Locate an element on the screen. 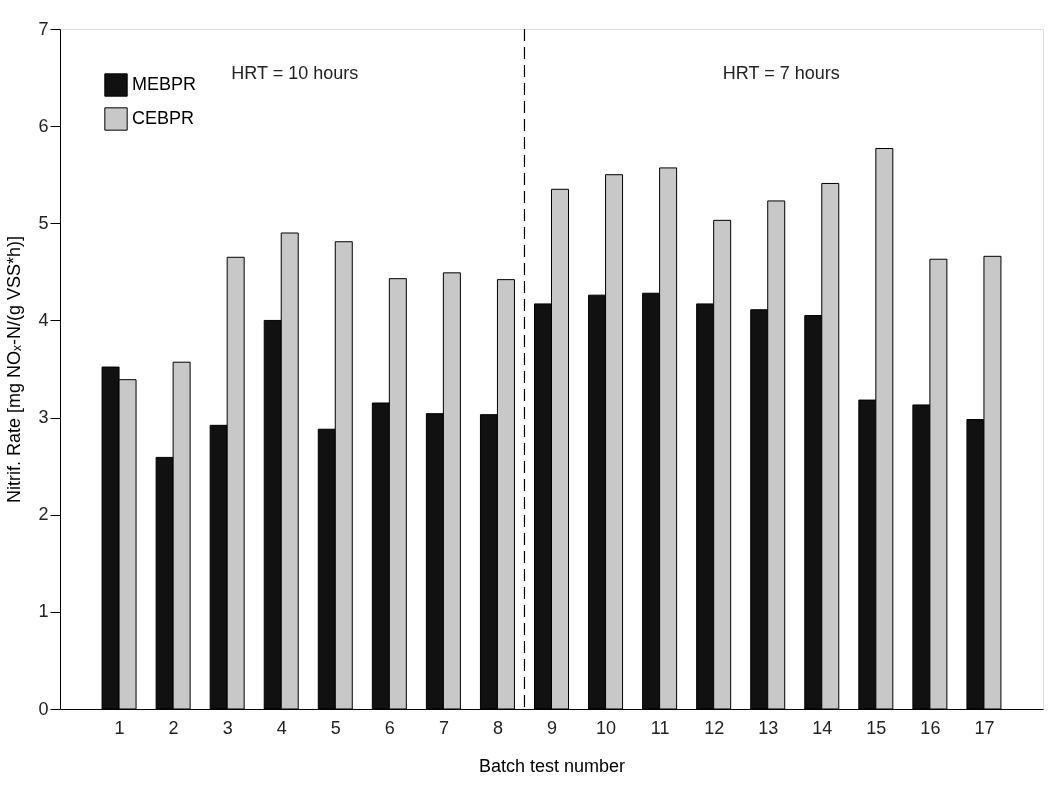 The height and width of the screenshot is (790, 1053). x-tick-label: 11 is located at coordinates (660, 727).